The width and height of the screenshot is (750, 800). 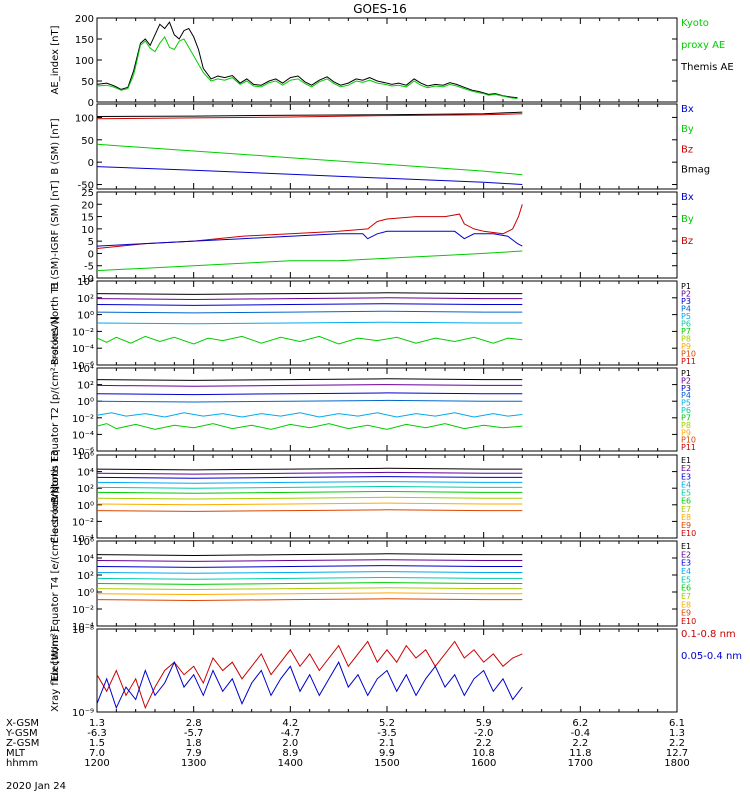 I want to click on y-tick-label: 10⁻², so click(x=83, y=522).